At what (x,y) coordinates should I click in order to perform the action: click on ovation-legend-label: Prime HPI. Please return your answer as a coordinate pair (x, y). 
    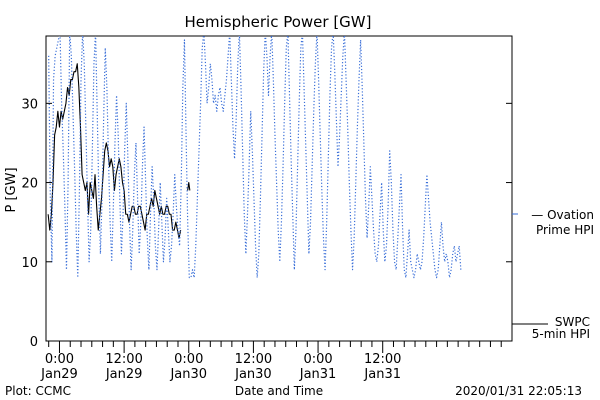
    Looking at the image, I should click on (565, 230).